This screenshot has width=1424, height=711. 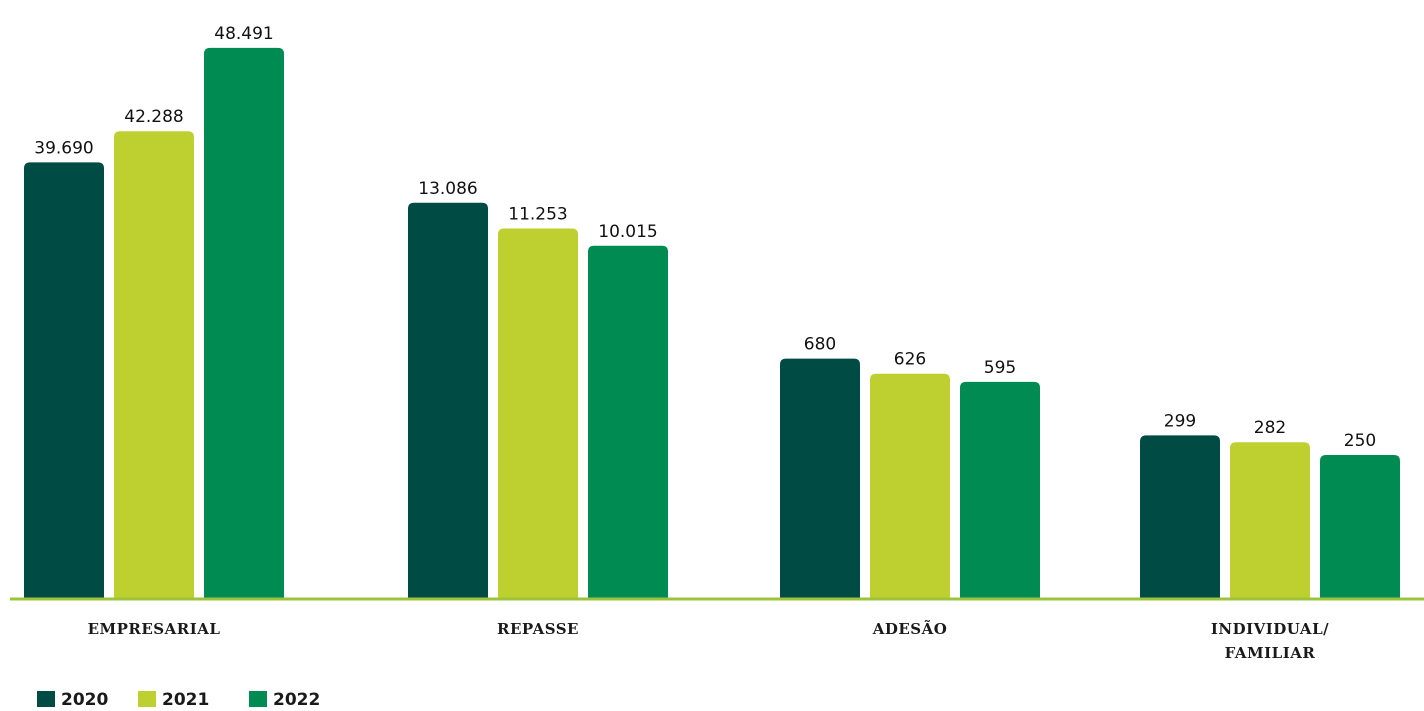 What do you see at coordinates (1270, 428) in the screenshot?
I see `value-label: 282` at bounding box center [1270, 428].